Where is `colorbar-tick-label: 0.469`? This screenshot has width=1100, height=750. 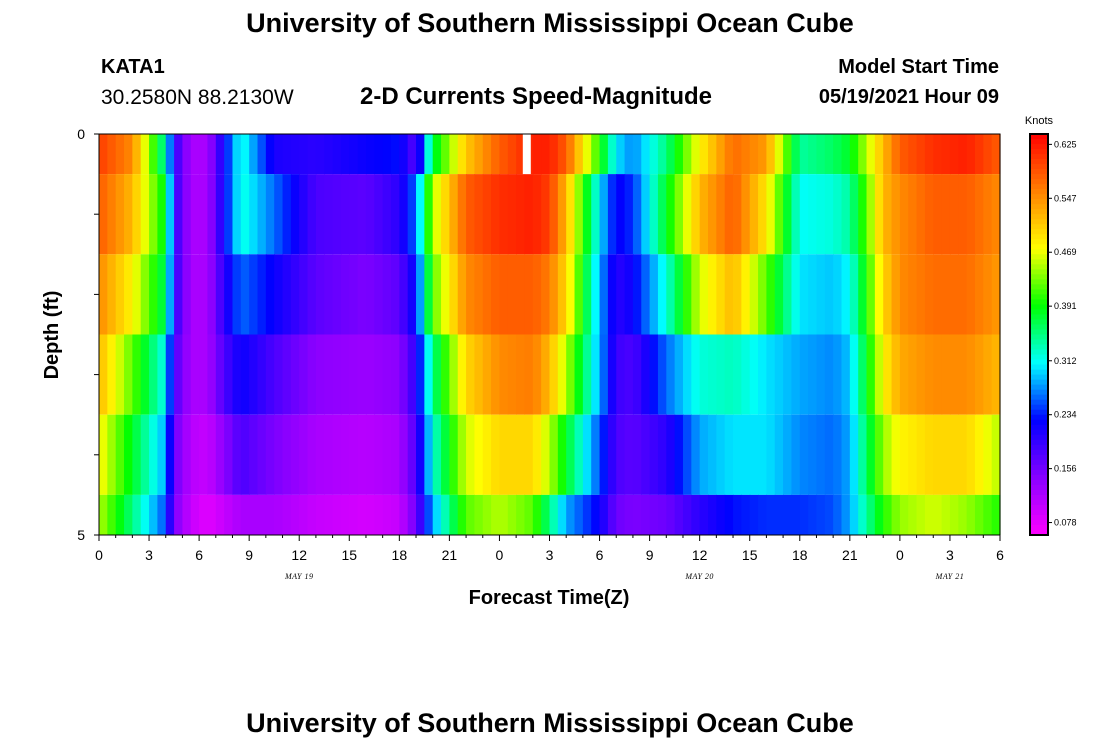
colorbar-tick-label: 0.469 is located at coordinates (1065, 252).